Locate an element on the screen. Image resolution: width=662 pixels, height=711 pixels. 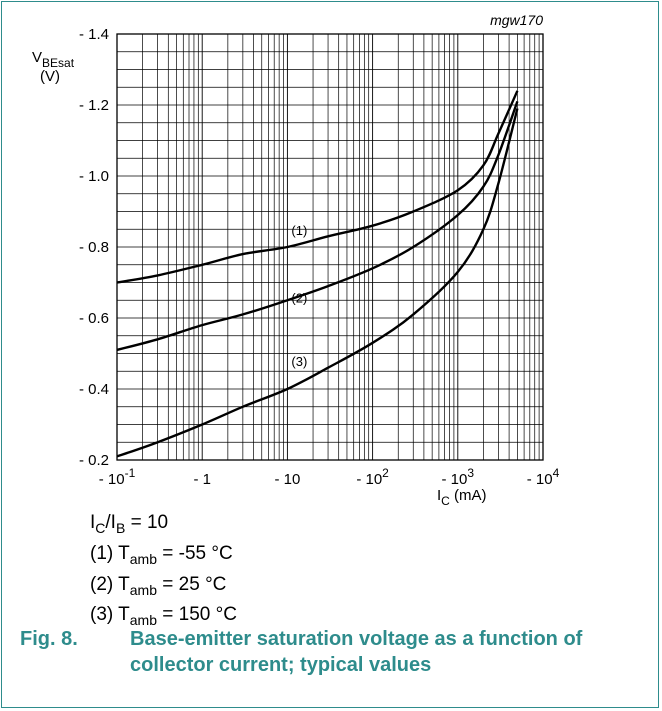
ratio-rest: = 10 is located at coordinates (147, 522).